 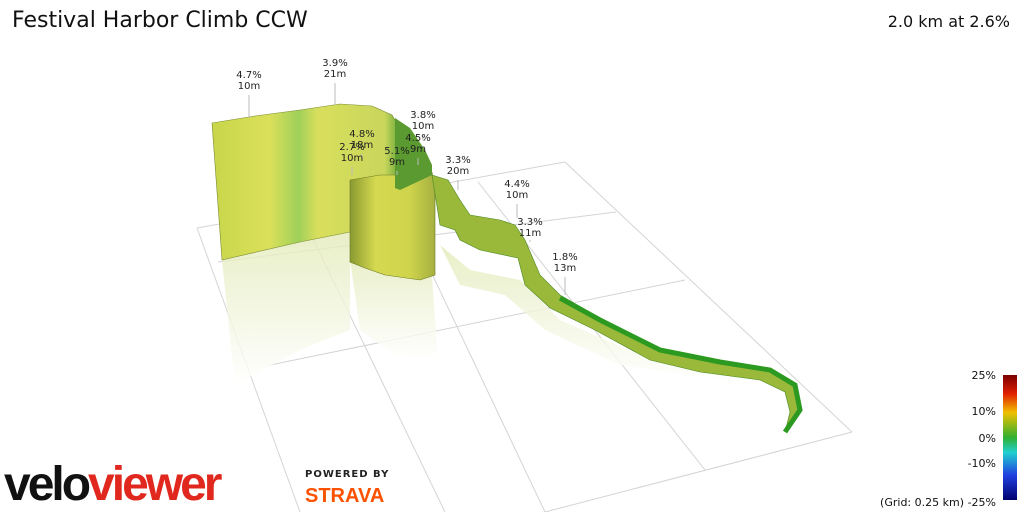 What do you see at coordinates (984, 375) in the screenshot?
I see `scale-label: 25%` at bounding box center [984, 375].